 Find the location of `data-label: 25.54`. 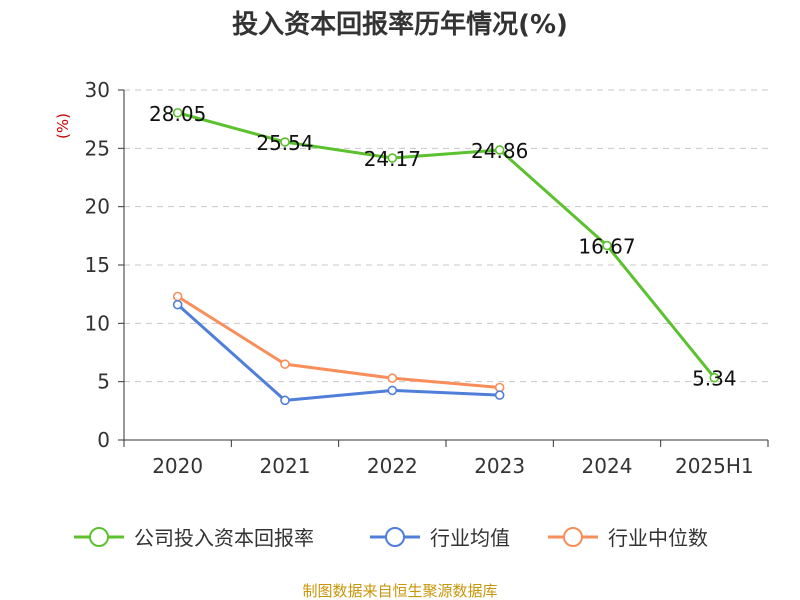

data-label: 25.54 is located at coordinates (284, 143).